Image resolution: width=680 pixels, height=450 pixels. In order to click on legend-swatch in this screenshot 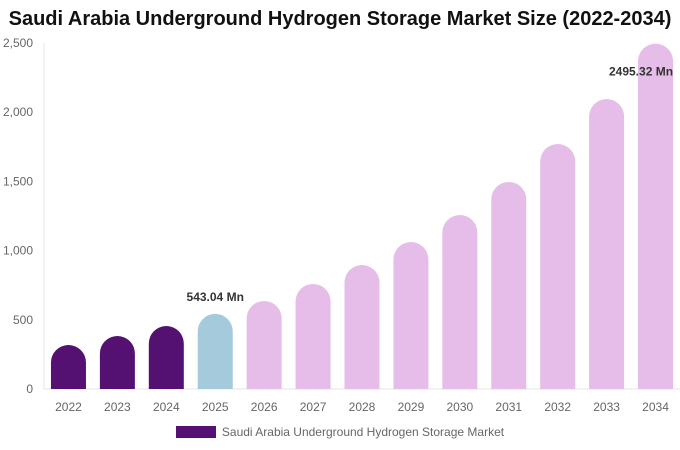, I will do `click(195, 432)`.